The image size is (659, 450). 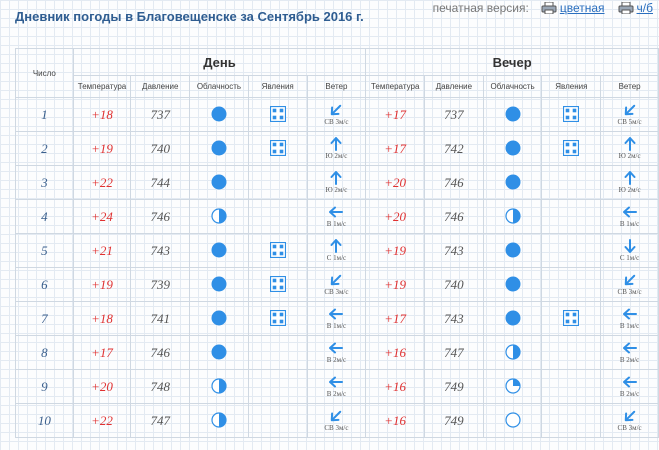 I want to click on table-row: 9 +20 748 В 2м/с +16 749 В 2м/с, so click(x=337, y=386).